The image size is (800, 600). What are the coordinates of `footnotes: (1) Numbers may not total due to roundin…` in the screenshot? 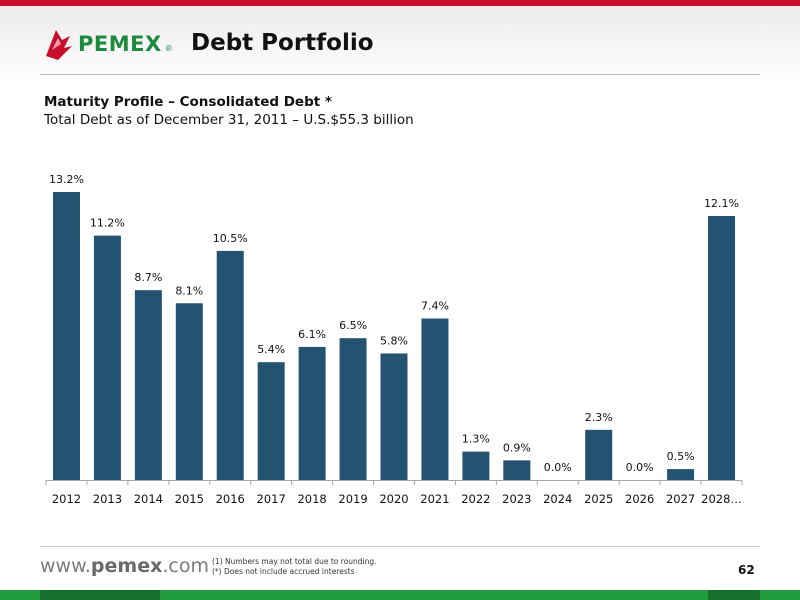 It's located at (294, 567).